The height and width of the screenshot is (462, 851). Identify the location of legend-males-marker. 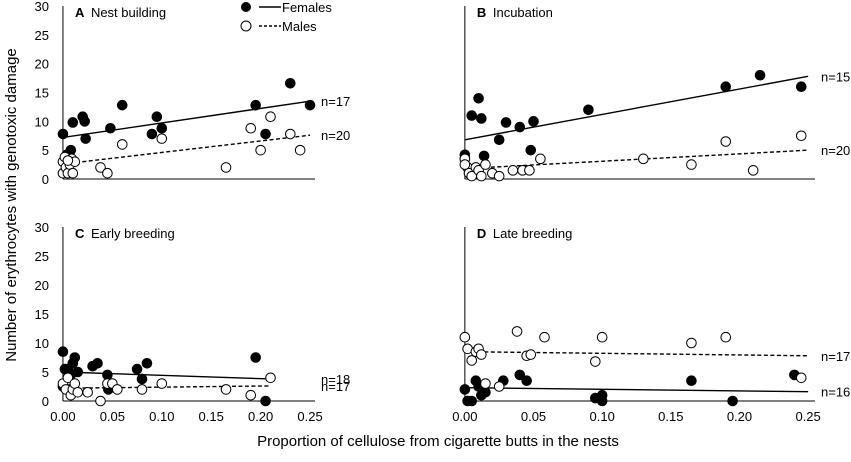
(246, 26).